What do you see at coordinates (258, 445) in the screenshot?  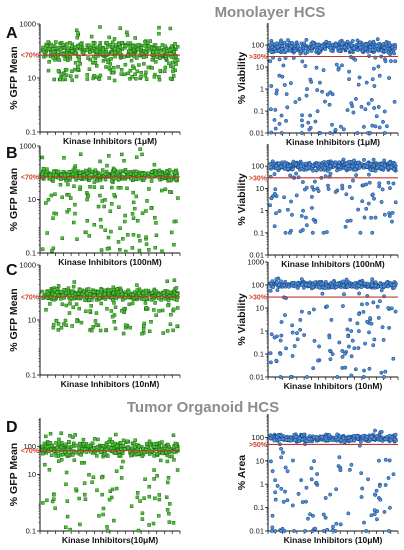 I see `threshold-label: >50%` at bounding box center [258, 445].